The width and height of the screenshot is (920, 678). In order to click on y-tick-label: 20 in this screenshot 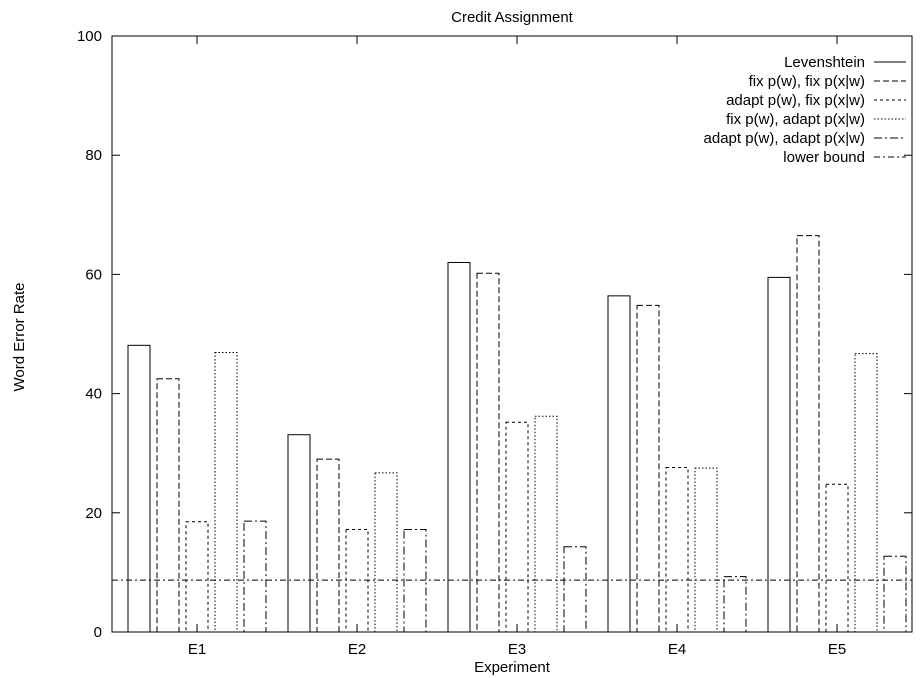, I will do `click(93, 513)`.